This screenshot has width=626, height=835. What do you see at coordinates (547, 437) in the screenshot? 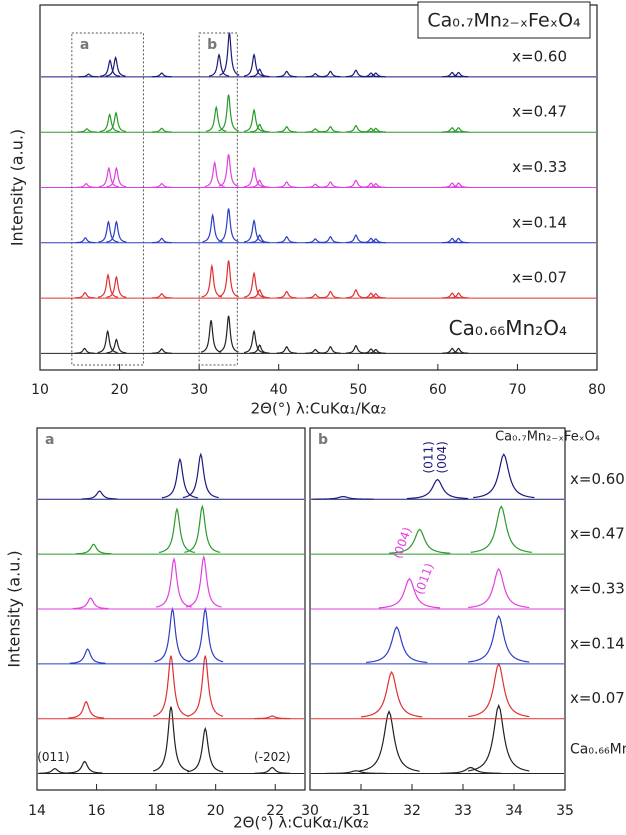
I see `chart-title: Ca₀.₇Mn₂₋ₓFeₓO₄` at bounding box center [547, 437].